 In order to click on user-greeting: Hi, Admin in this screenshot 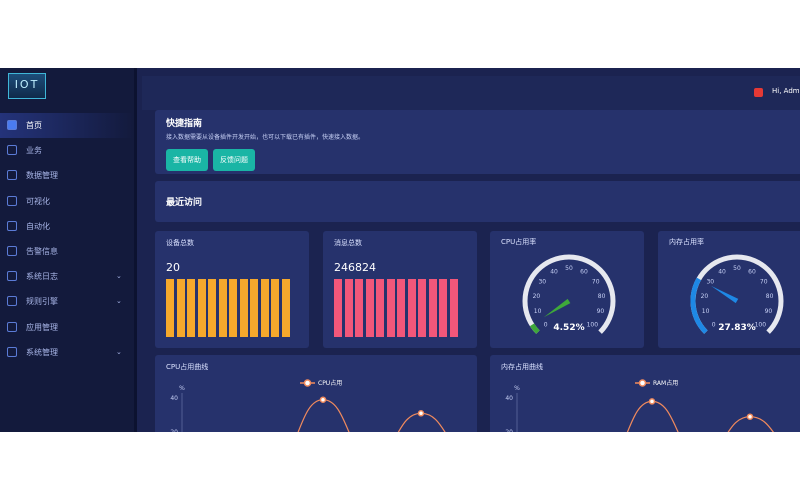, I will do `click(786, 91)`.